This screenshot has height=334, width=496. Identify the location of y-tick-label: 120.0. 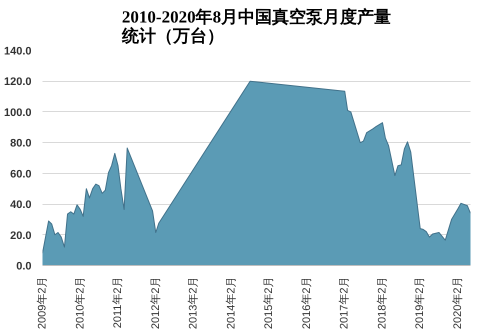
(18, 82).